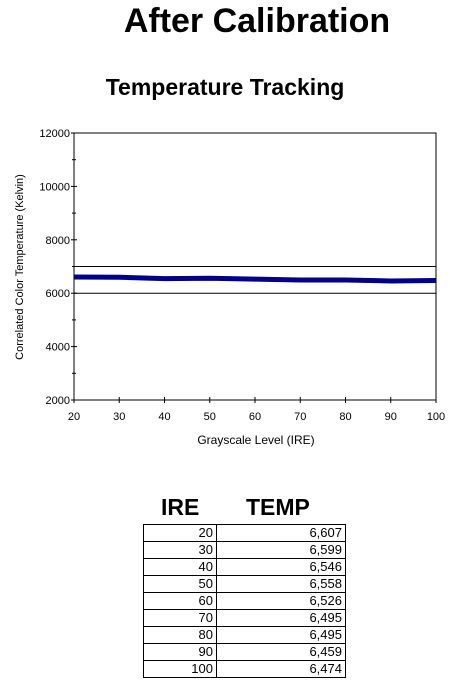 This screenshot has width=450, height=695. I want to click on temp-cell: 6,526, so click(281, 601).